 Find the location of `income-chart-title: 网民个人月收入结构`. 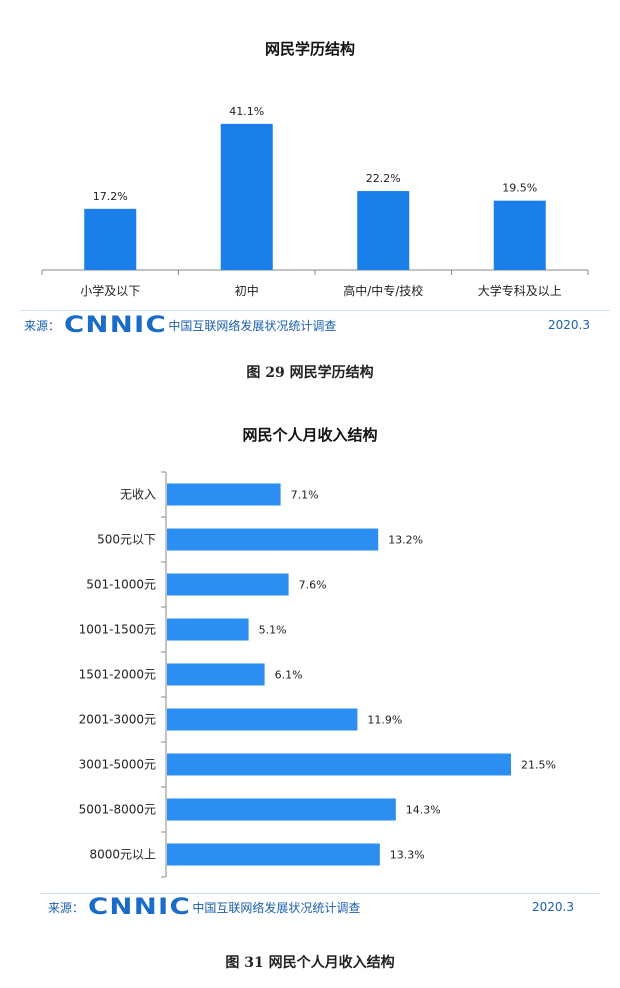

income-chart-title: 网民个人月收入结构 is located at coordinates (310, 435).